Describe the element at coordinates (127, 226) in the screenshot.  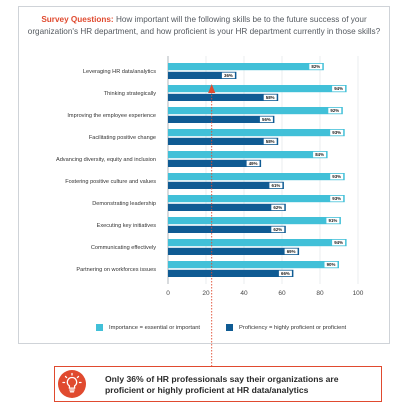
I see `category-label: Executing key initiatives` at that location.